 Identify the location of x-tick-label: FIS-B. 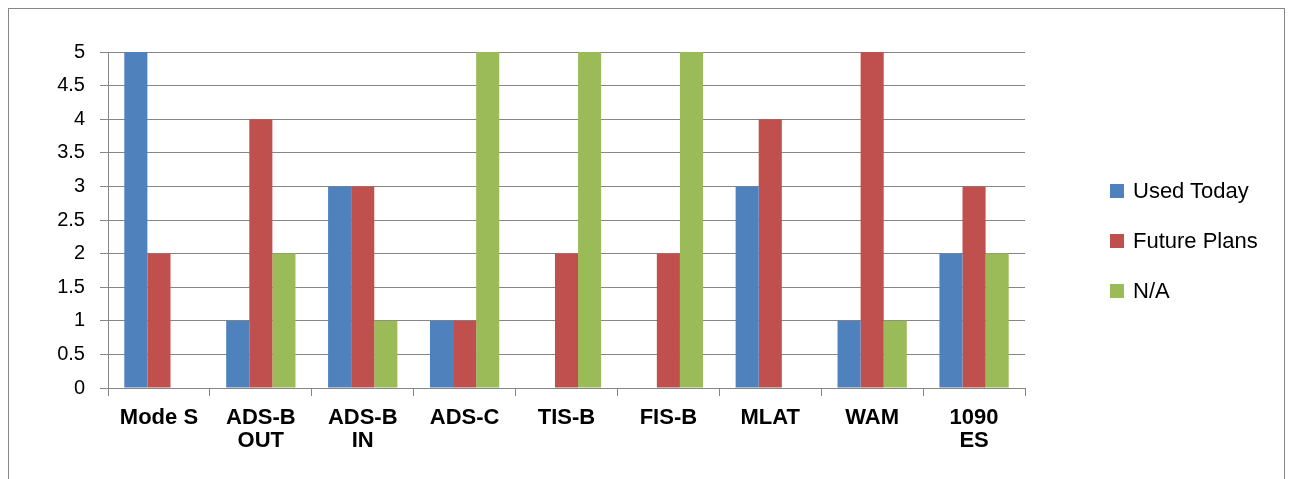
(668, 416).